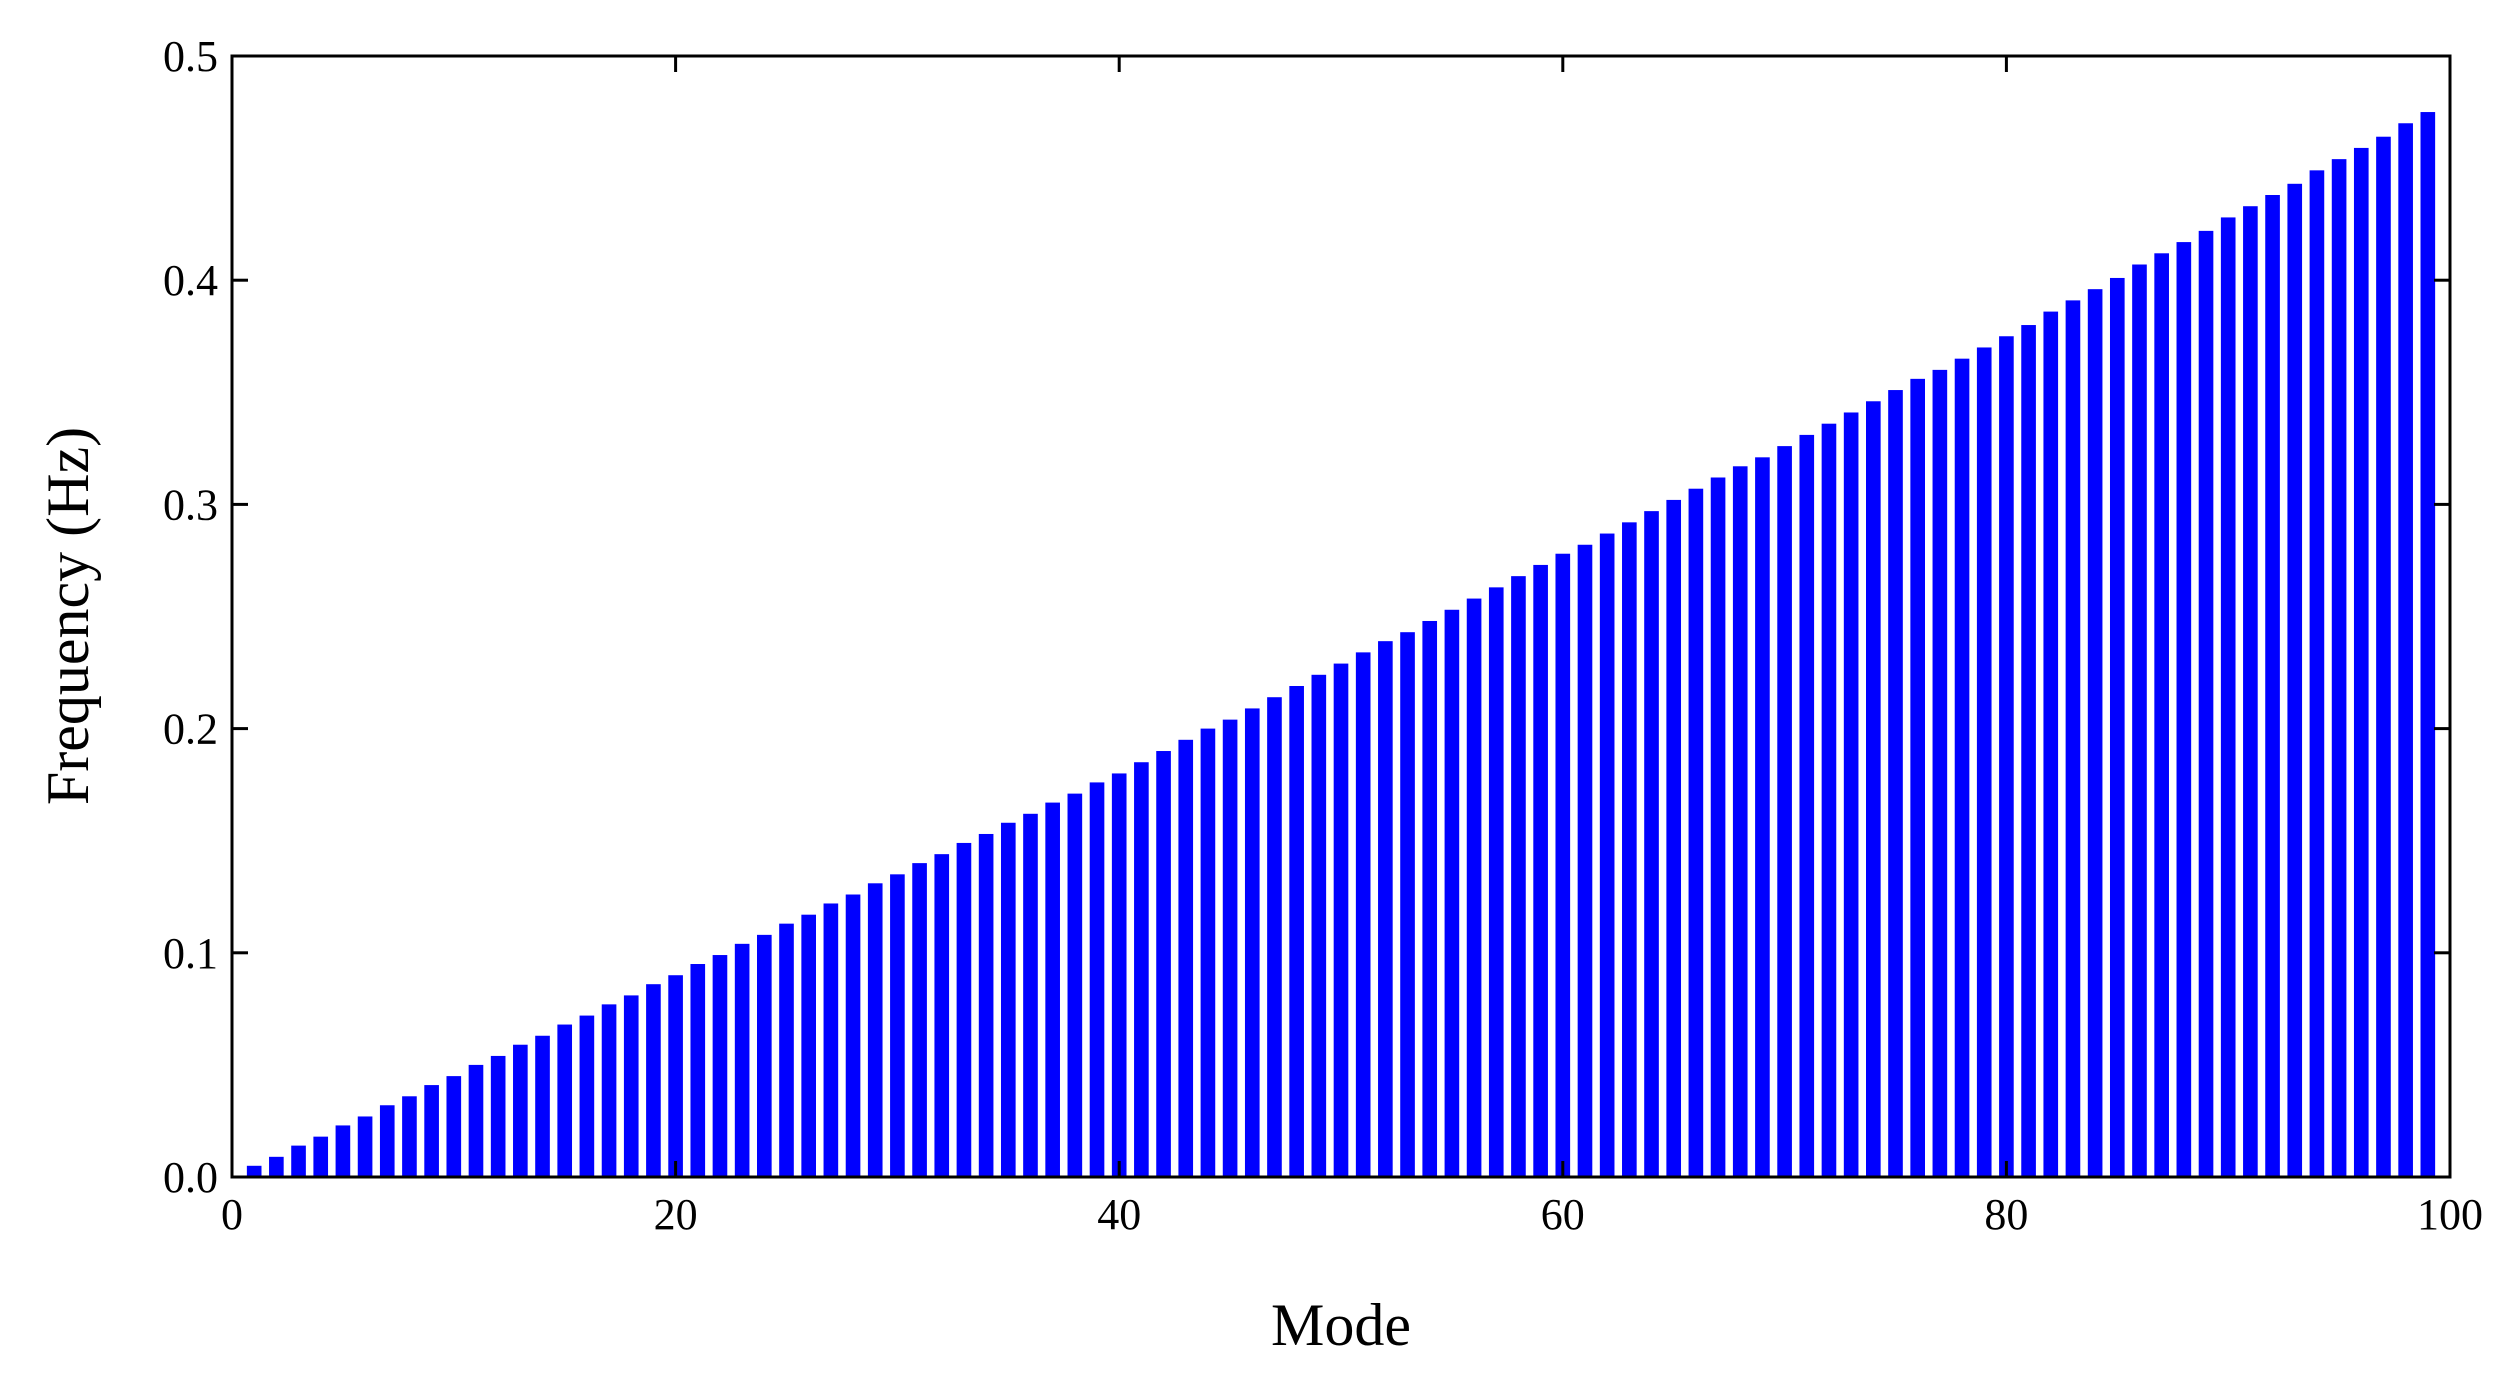 This screenshot has height=1375, width=2514. Describe the element at coordinates (190, 280) in the screenshot. I see `y-tick-label: 0.4` at that location.